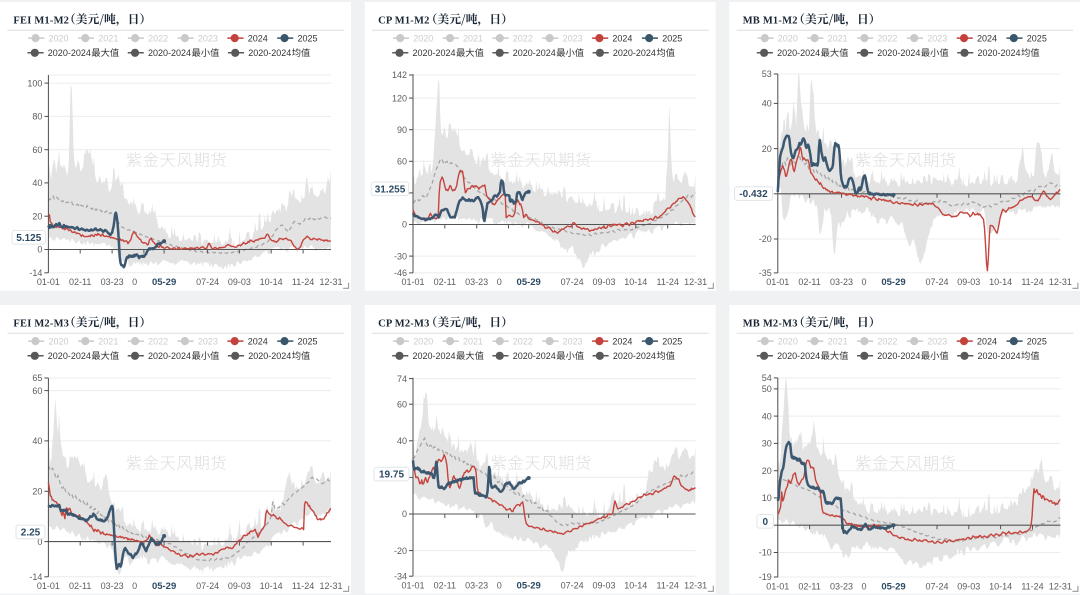 Image resolution: width=1080 pixels, height=595 pixels. What do you see at coordinates (770, 323) in the screenshot?
I see `svg-text: MB M2-M3` at bounding box center [770, 323].